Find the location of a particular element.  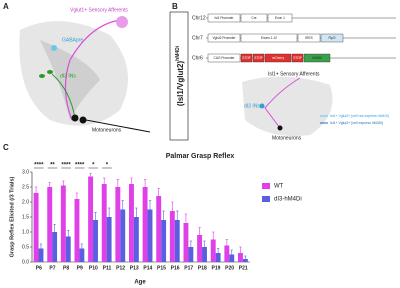

part-label: Isl1 Promoter is located at coordinates (225, 18).